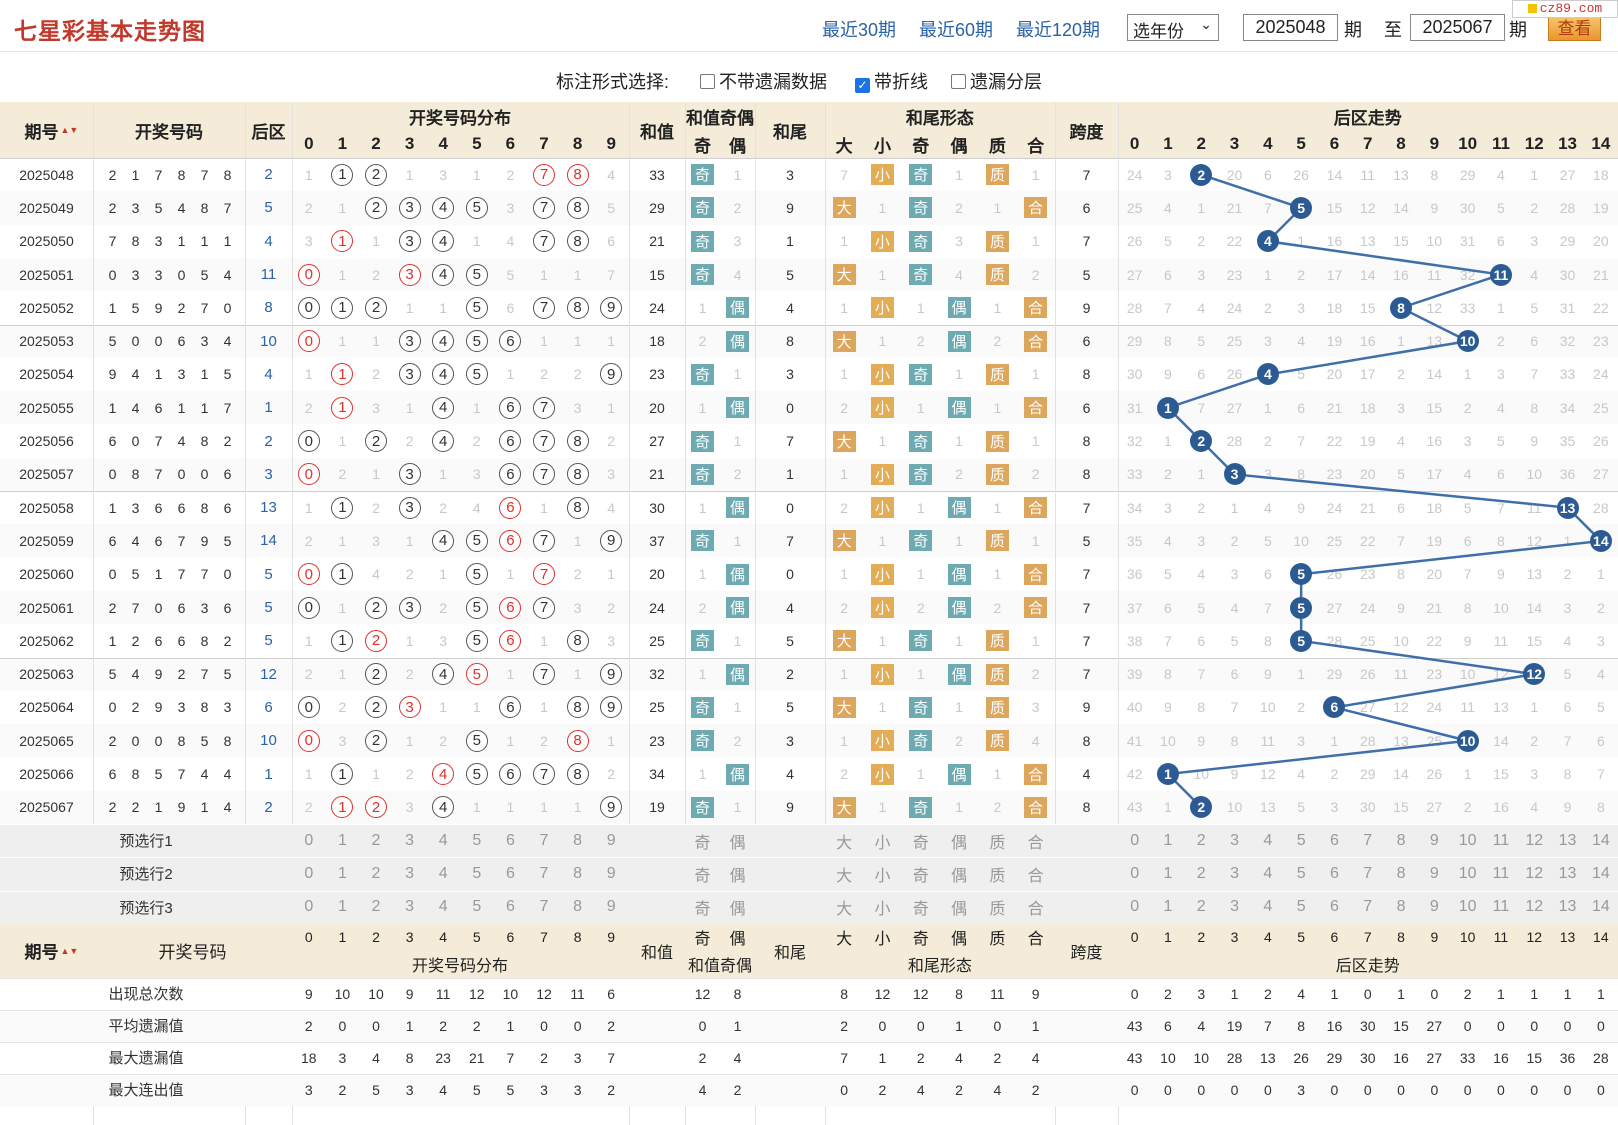  What do you see at coordinates (1058, 30) in the screenshot?
I see `recent-120-link: 最近120期` at bounding box center [1058, 30].